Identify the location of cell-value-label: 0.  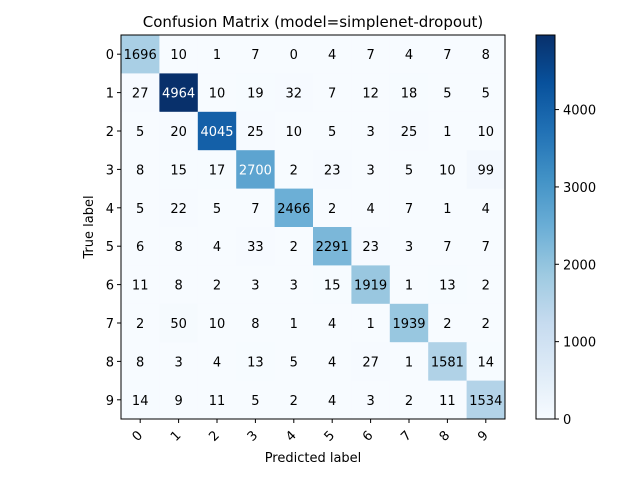
(294, 55).